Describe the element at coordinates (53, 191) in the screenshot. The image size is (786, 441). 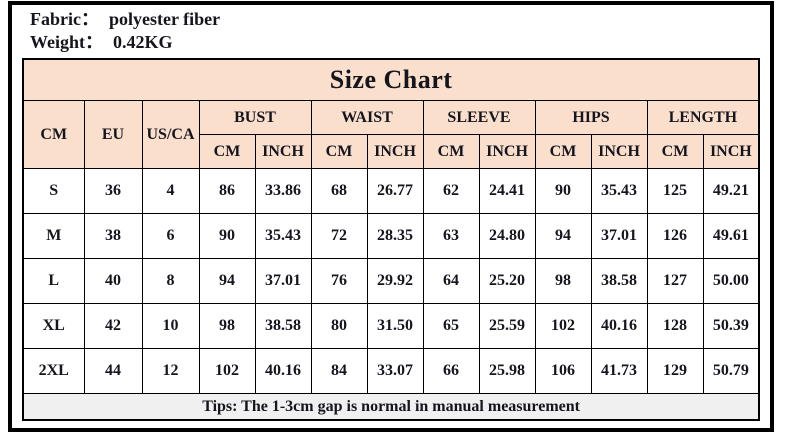
I see `size-label-cell: S` at that location.